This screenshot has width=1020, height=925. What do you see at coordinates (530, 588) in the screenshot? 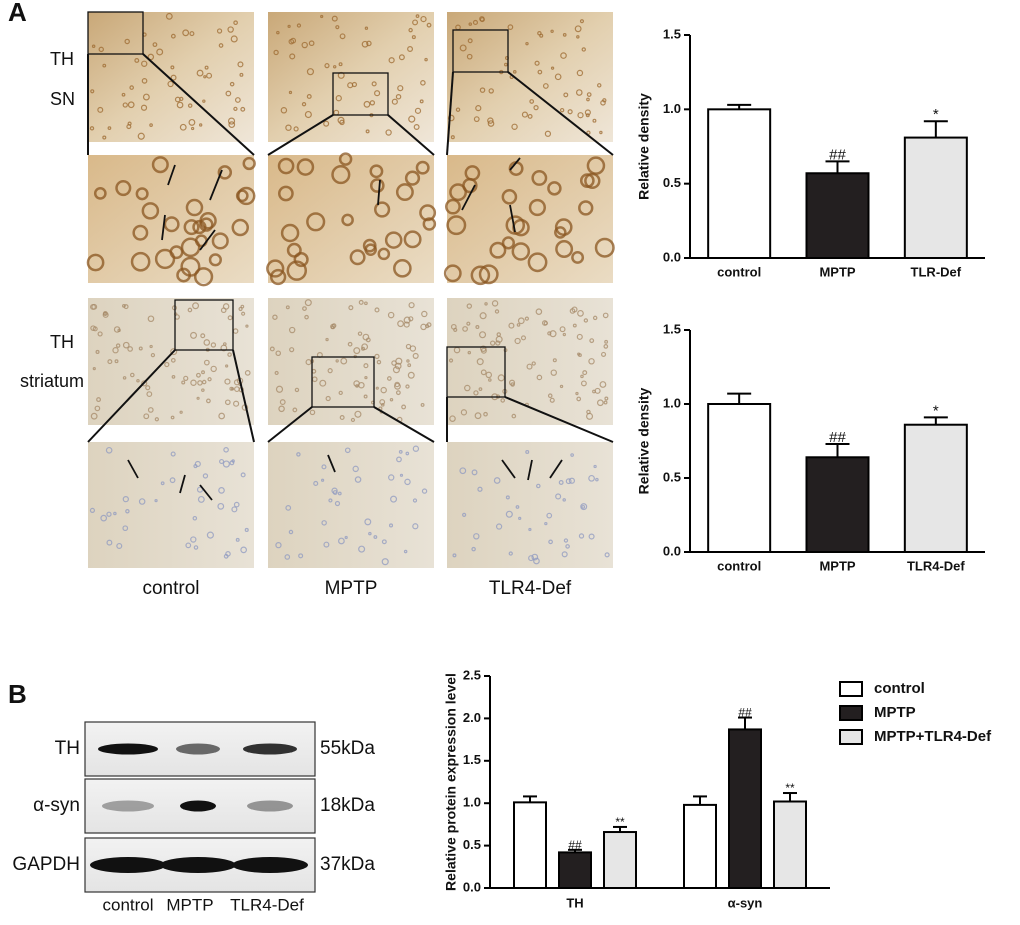
I see `column-label: TLR4-Def` at bounding box center [530, 588].